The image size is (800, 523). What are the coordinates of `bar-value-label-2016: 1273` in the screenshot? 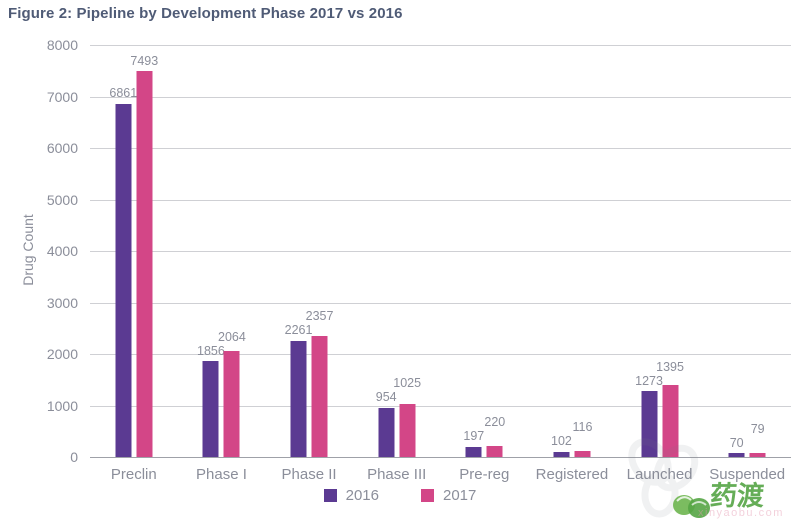 It's located at (649, 380).